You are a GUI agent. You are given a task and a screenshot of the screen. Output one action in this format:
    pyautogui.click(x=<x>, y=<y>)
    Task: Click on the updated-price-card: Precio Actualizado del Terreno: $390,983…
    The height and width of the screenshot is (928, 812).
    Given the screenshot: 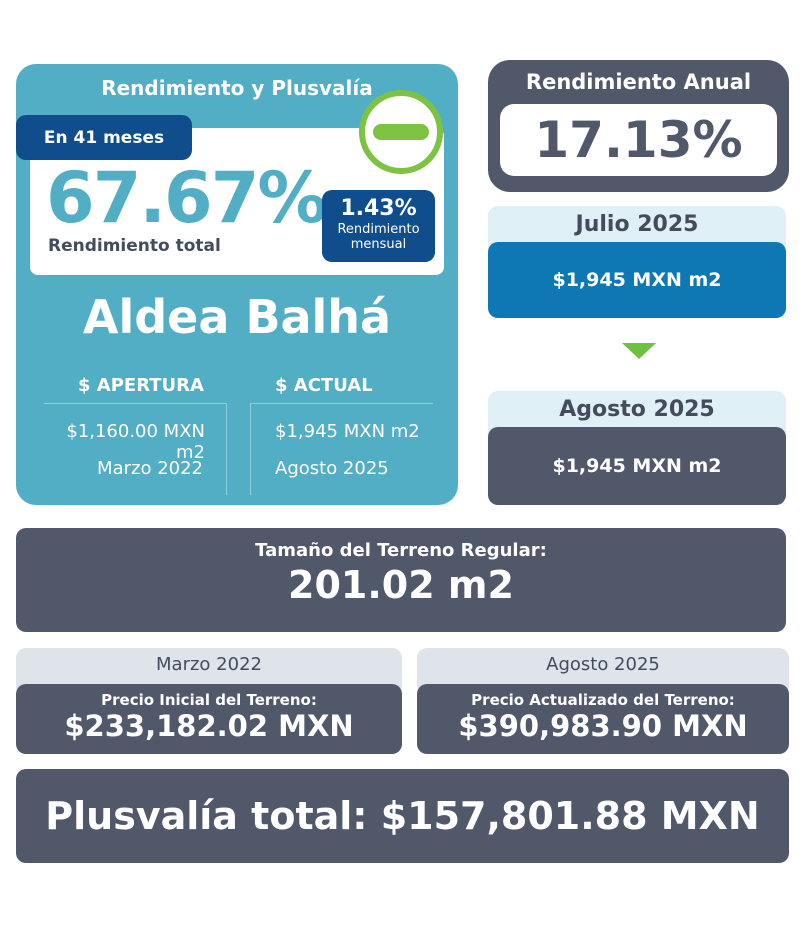 What is the action you would take?
    pyautogui.click(x=603, y=719)
    